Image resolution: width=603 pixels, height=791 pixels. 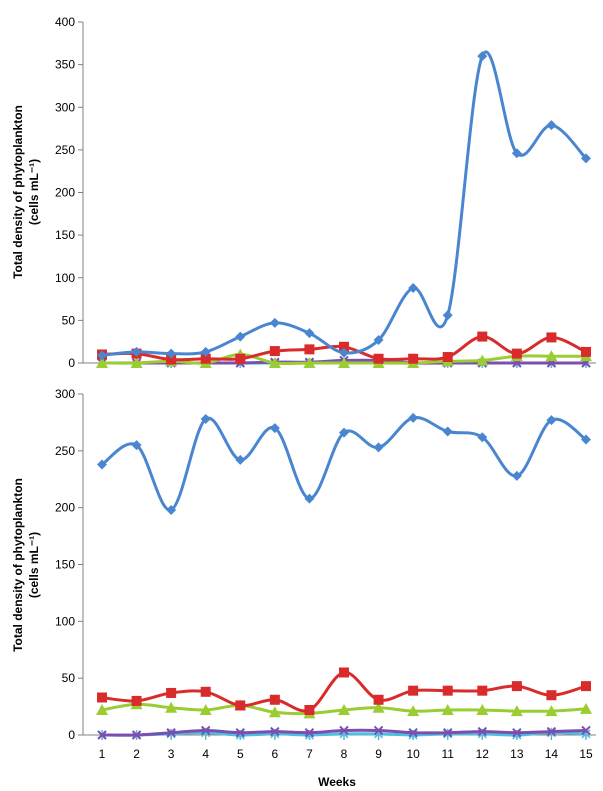 I want to click on series-line, so click(x=344, y=464).